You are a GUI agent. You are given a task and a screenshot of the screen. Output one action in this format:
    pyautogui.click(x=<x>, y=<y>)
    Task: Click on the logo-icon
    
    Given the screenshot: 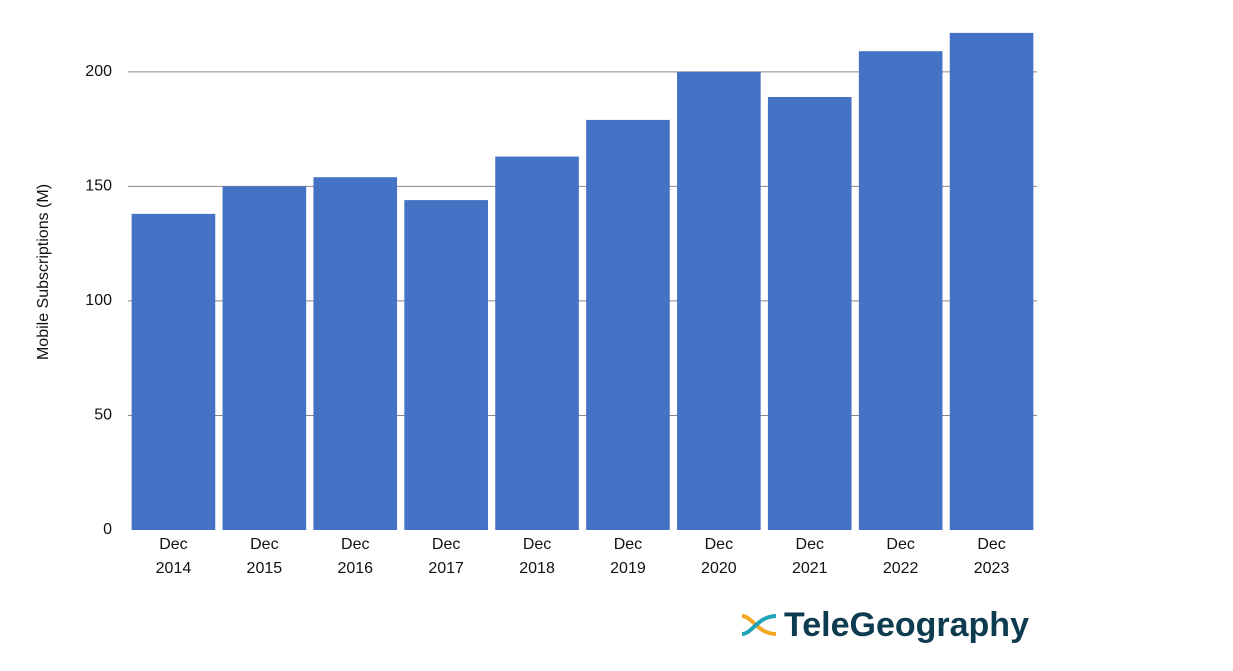 What is the action you would take?
    pyautogui.click(x=759, y=625)
    